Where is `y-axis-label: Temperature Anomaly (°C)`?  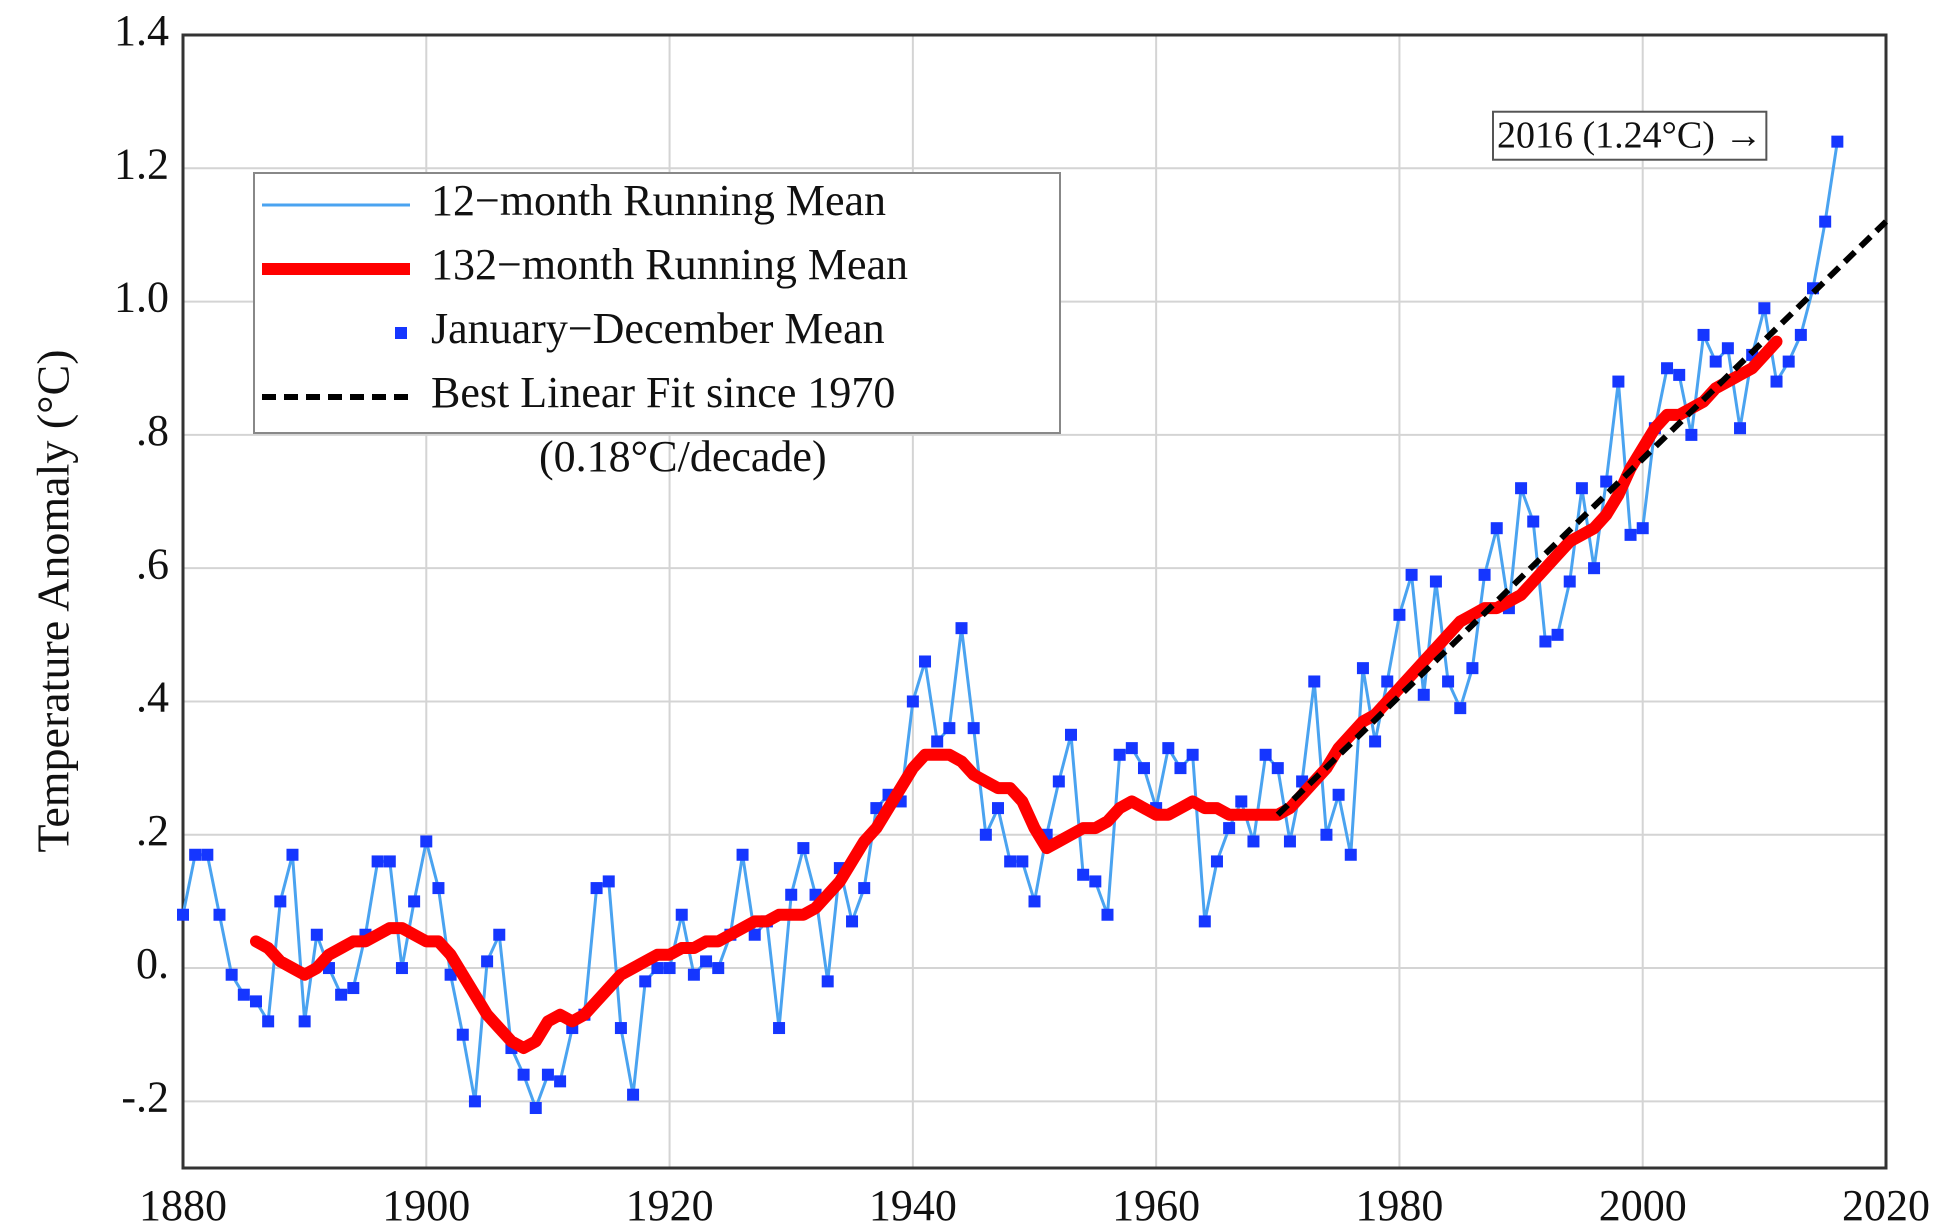 y-axis-label: Temperature Anomaly (°C) is located at coordinates (53, 600).